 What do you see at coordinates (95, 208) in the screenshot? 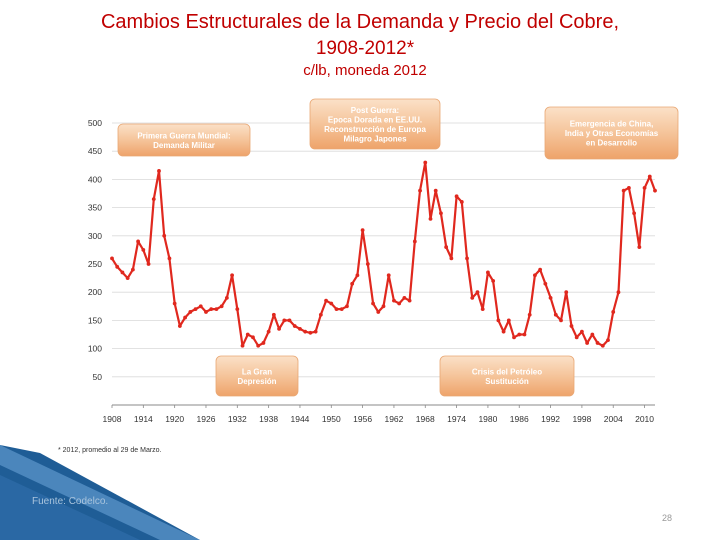
I see `y-tick-label: 350` at bounding box center [95, 208].